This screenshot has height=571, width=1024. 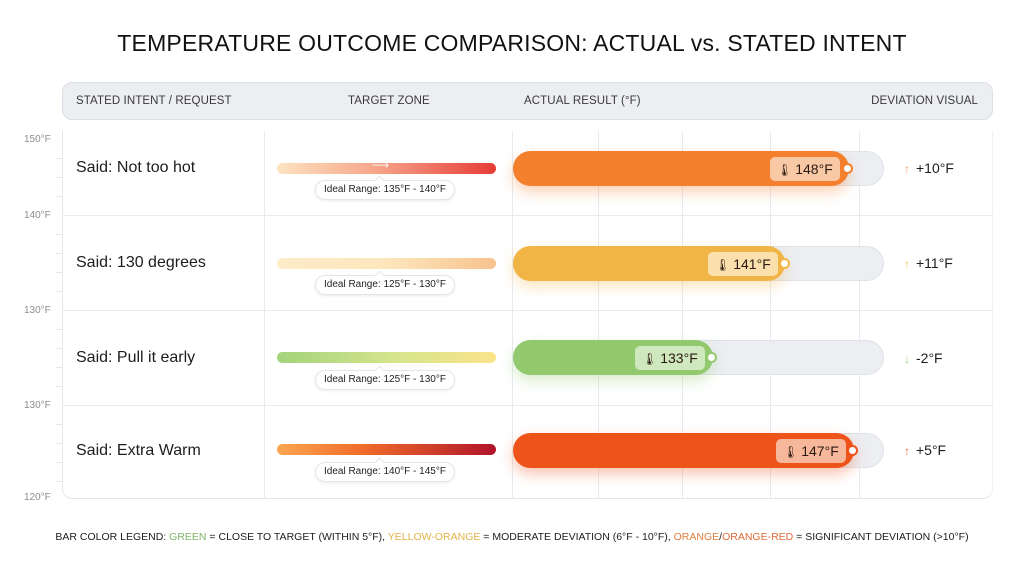 What do you see at coordinates (138, 450) in the screenshot?
I see `intent-label: Said: Extra Warm` at bounding box center [138, 450].